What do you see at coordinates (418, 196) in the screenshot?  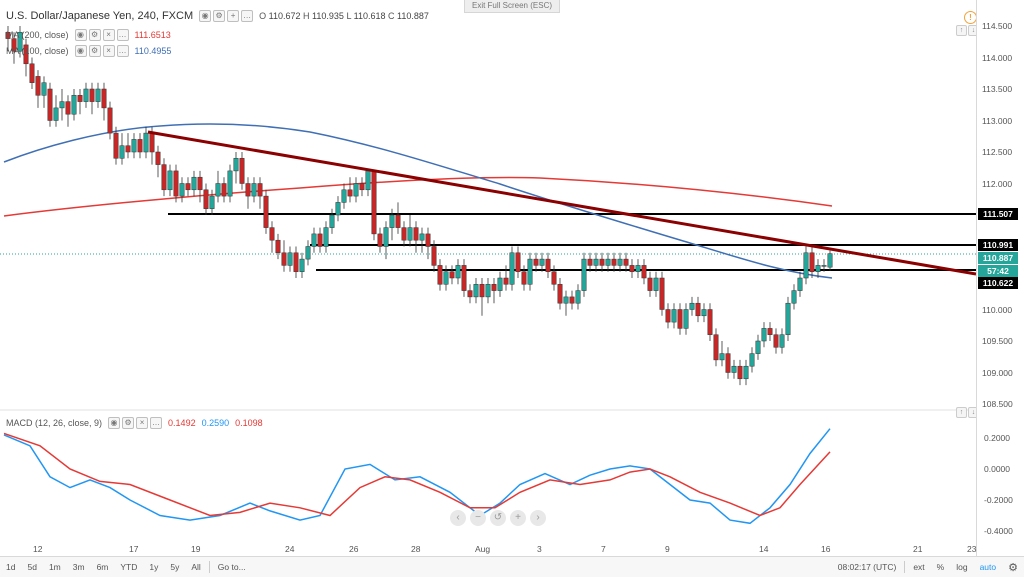 I see `ma200-line` at bounding box center [418, 196].